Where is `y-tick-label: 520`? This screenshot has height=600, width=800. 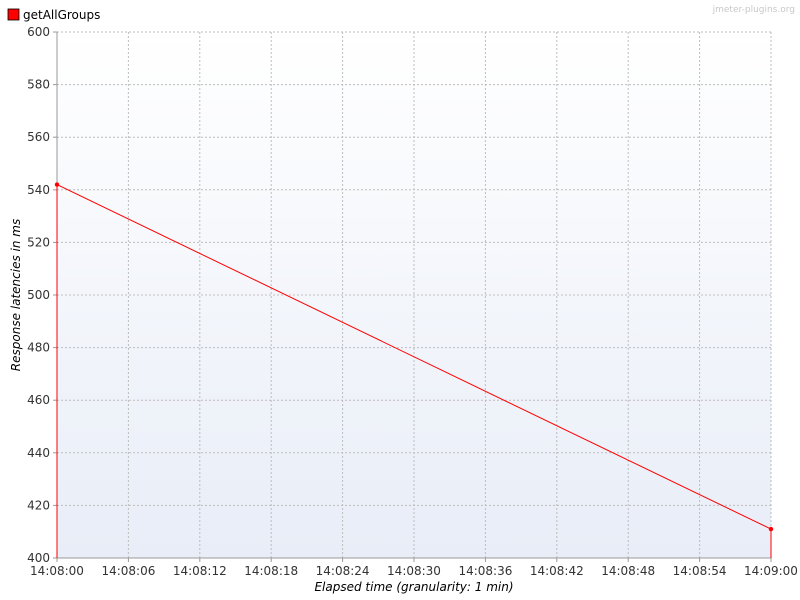
y-tick-label: 520 is located at coordinates (38, 242).